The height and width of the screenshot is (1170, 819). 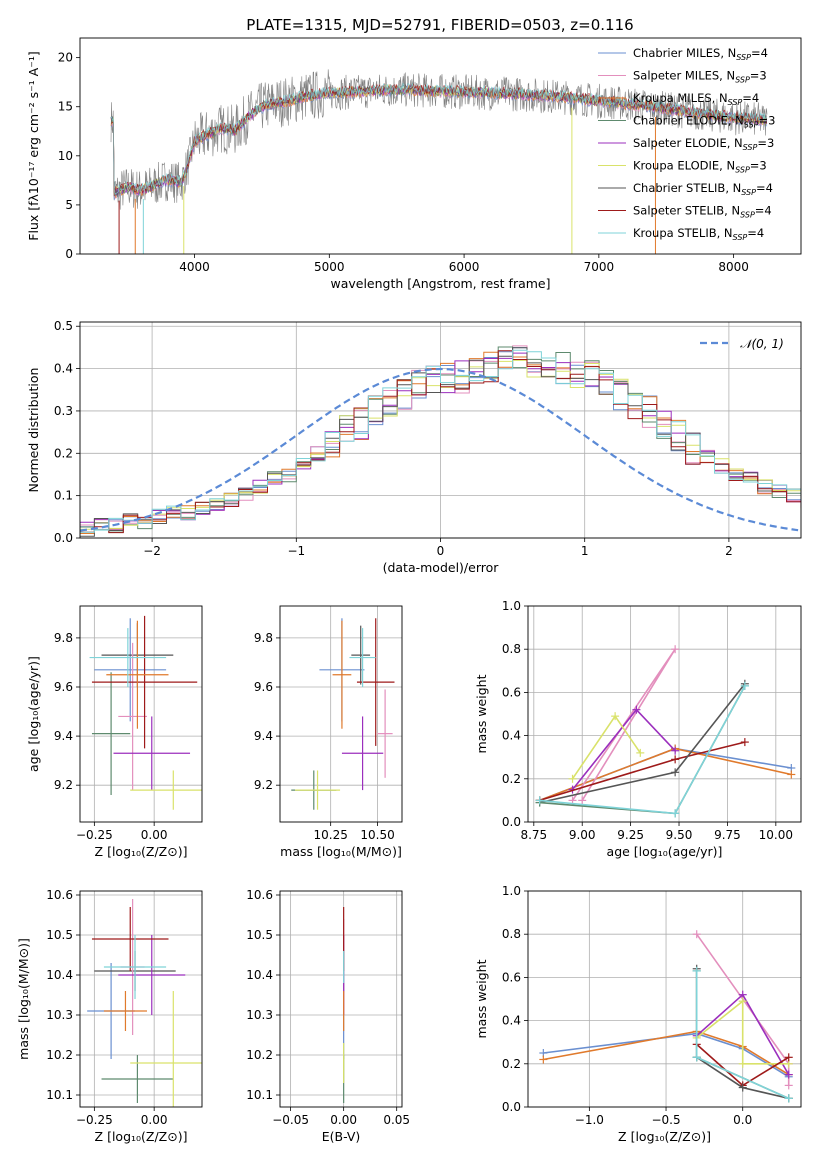 I want to click on y-tick-label: 0.5, so click(x=63, y=326).